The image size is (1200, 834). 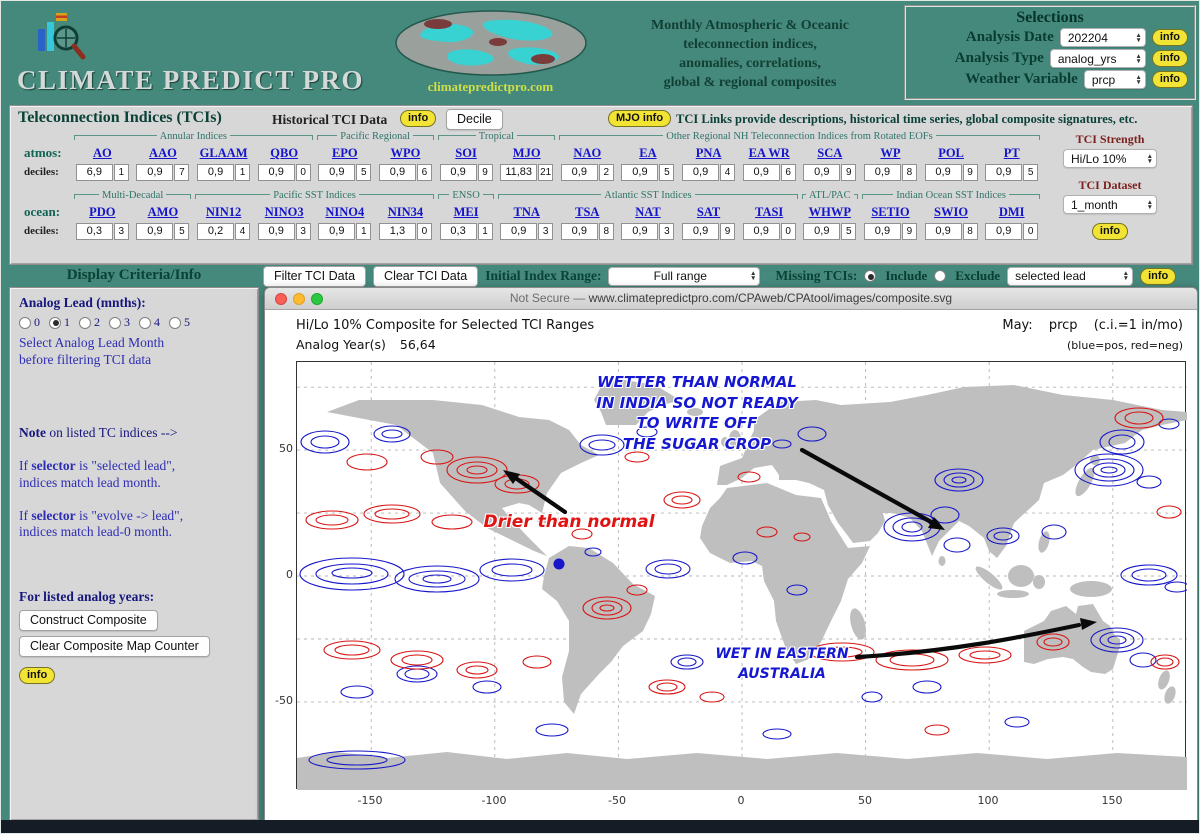 What do you see at coordinates (648, 153) in the screenshot?
I see `tci-link: EA` at bounding box center [648, 153].